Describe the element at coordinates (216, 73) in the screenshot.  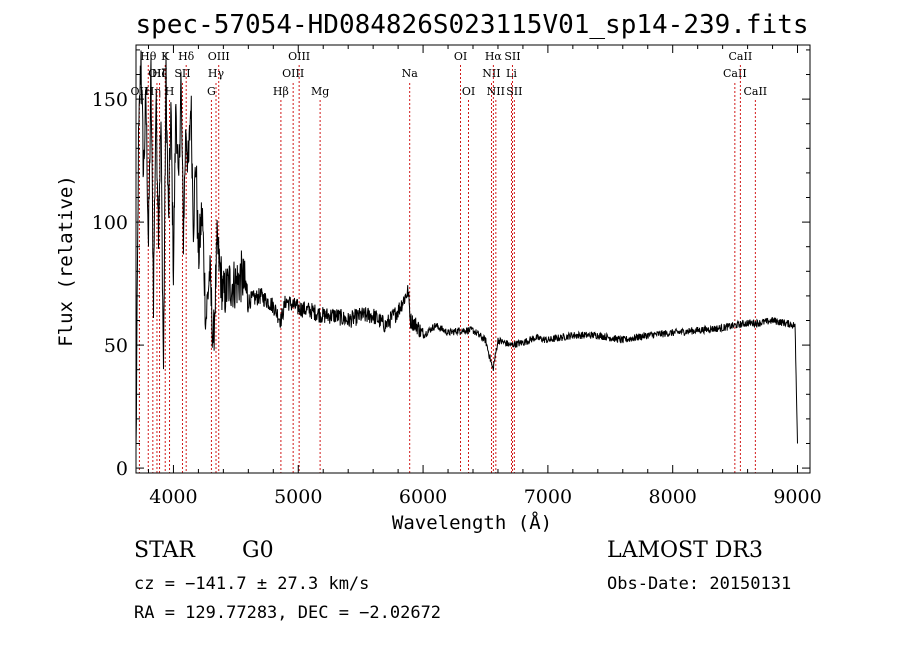
I see `spectral-line-label: Hγ` at that location.